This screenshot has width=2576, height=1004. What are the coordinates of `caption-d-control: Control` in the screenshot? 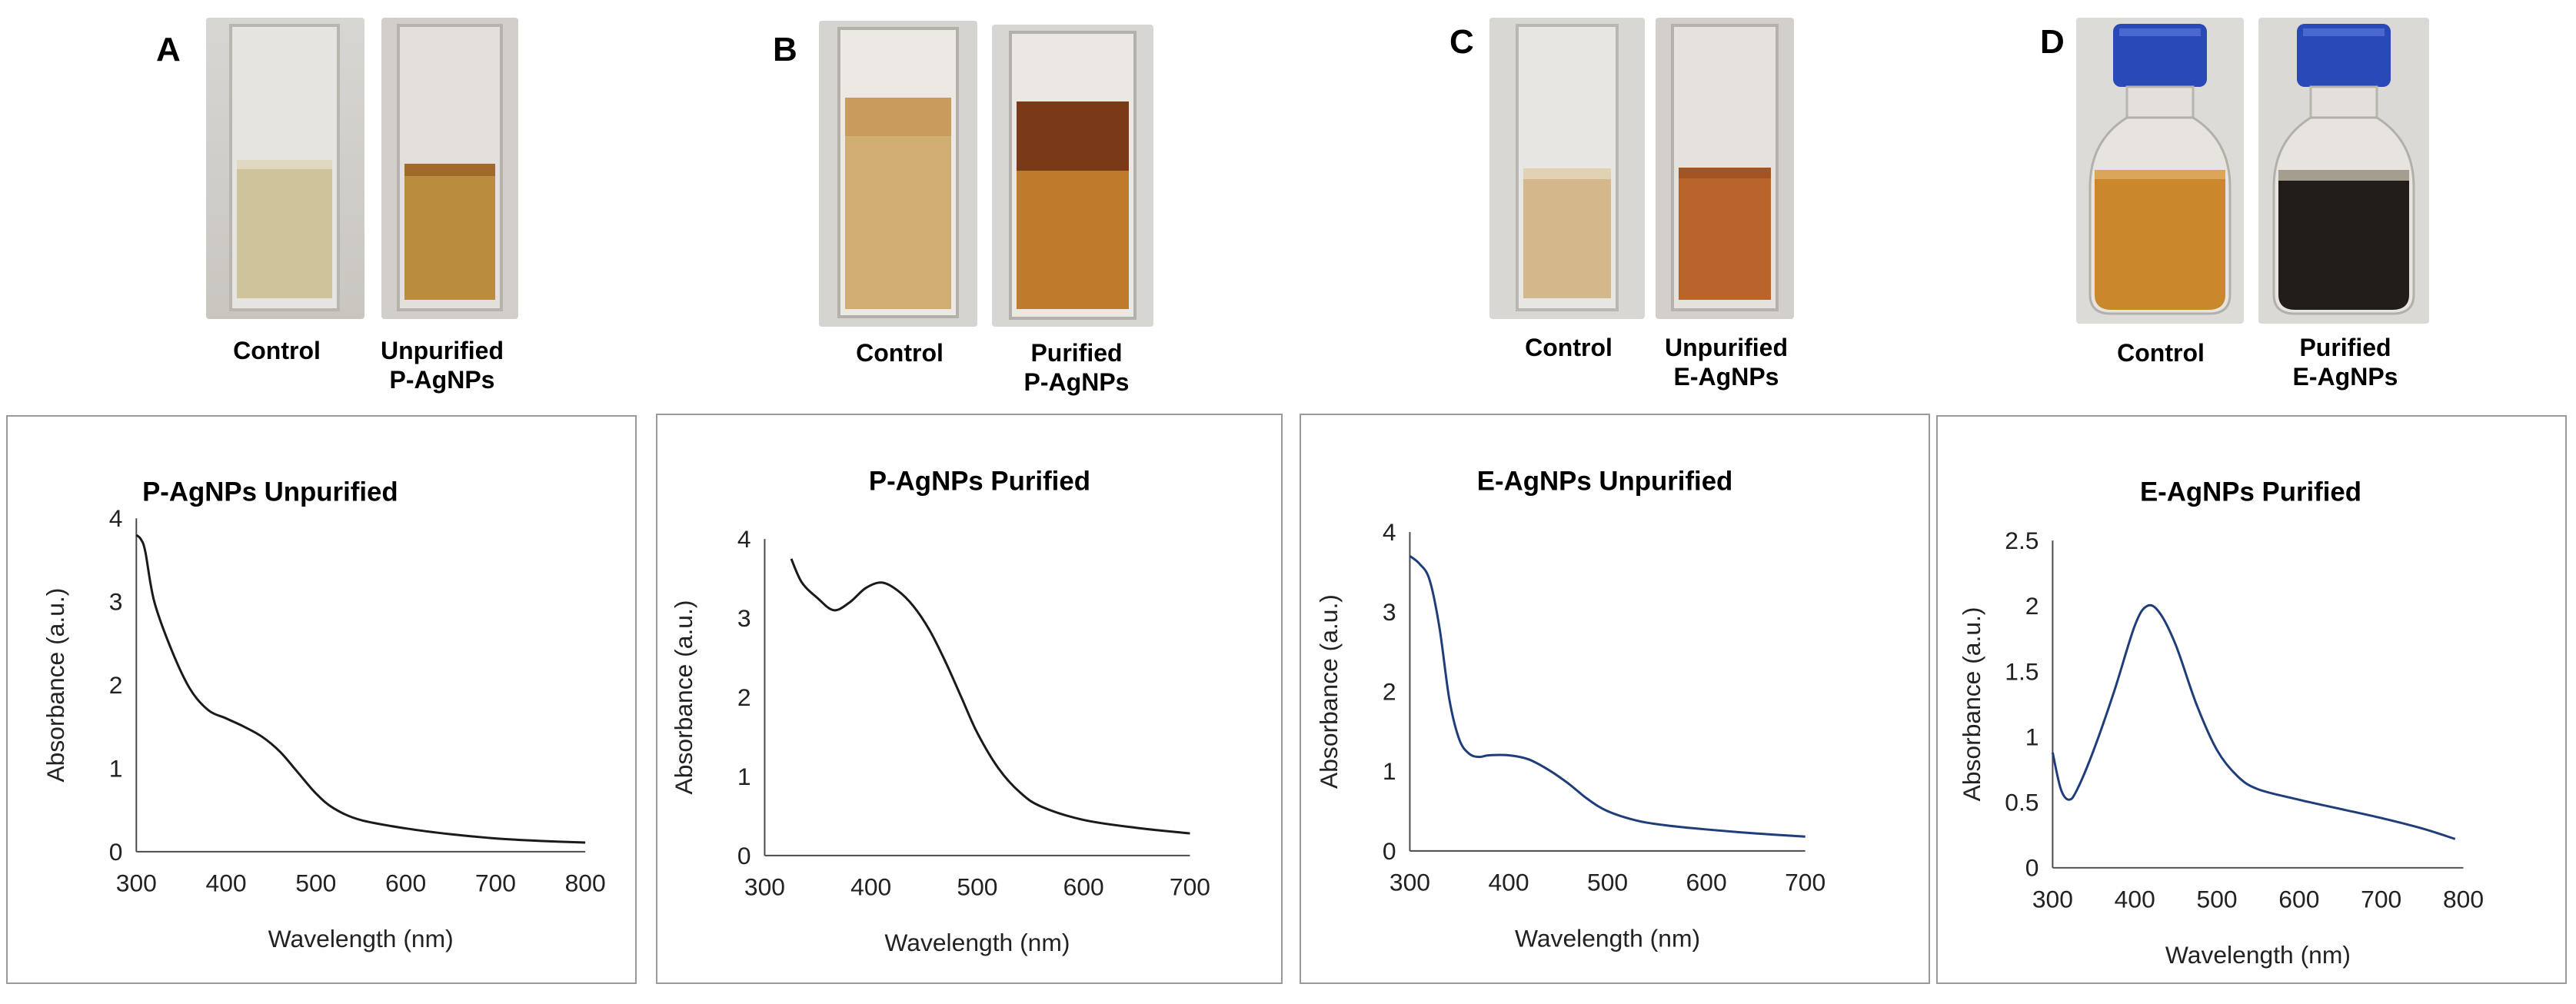 It's located at (2160, 352).